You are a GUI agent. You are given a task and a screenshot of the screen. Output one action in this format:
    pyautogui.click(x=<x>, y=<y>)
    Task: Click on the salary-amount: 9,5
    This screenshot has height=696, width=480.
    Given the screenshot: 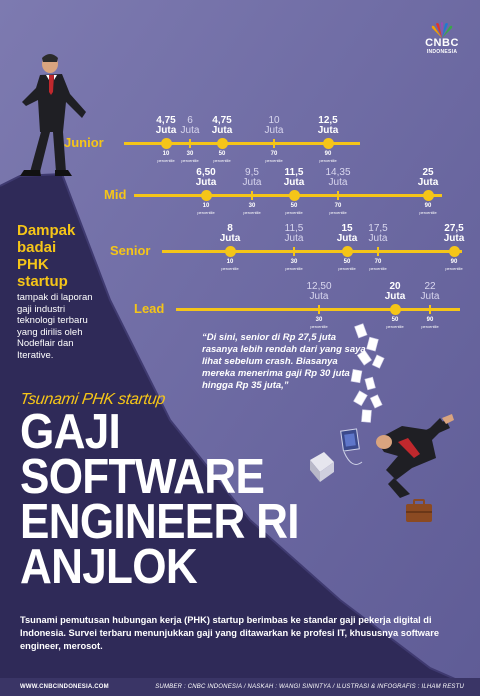 What is the action you would take?
    pyautogui.click(x=252, y=172)
    